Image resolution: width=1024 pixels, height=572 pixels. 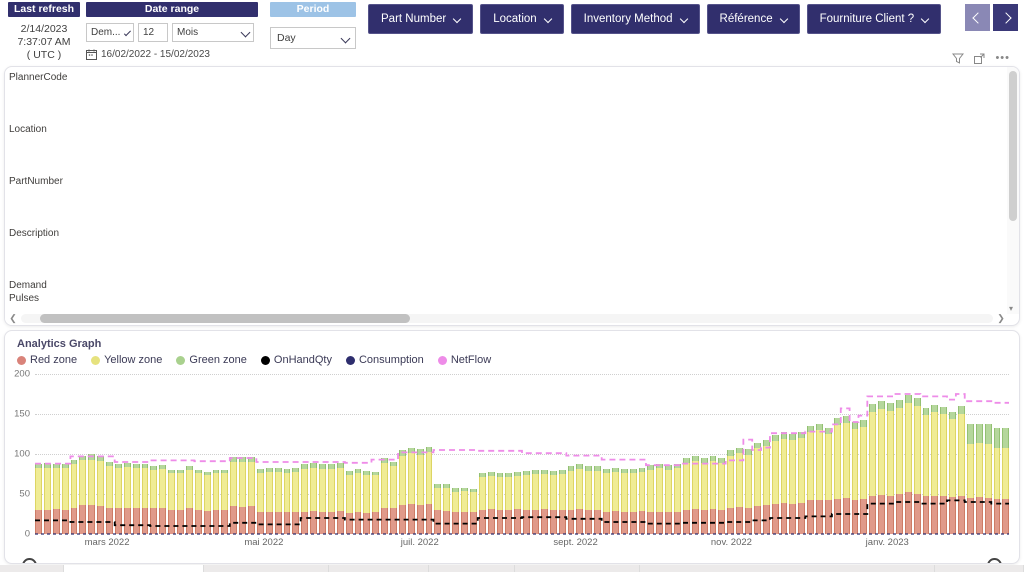 What do you see at coordinates (28, 129) in the screenshot?
I see `column-header-location: Location` at bounding box center [28, 129].